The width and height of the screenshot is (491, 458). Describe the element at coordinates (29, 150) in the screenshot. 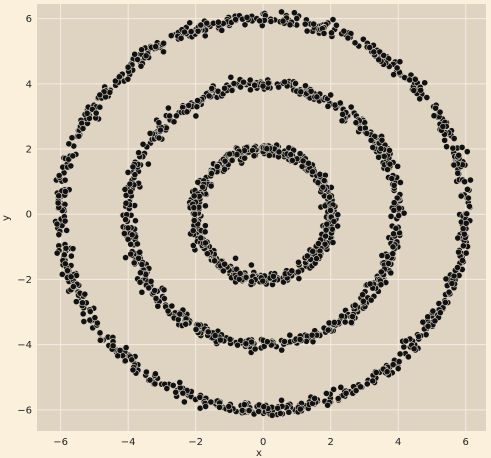

I see `y-tick-label: 2` at that location.